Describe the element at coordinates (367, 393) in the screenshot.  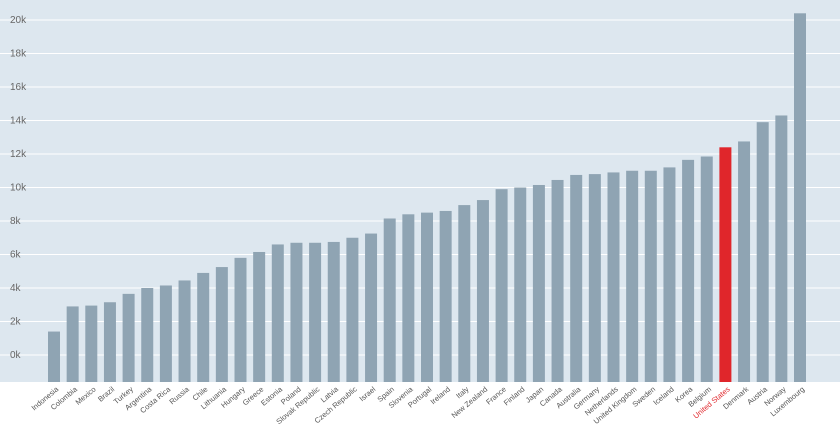
I see `x-tick-label: Israel` at that location.